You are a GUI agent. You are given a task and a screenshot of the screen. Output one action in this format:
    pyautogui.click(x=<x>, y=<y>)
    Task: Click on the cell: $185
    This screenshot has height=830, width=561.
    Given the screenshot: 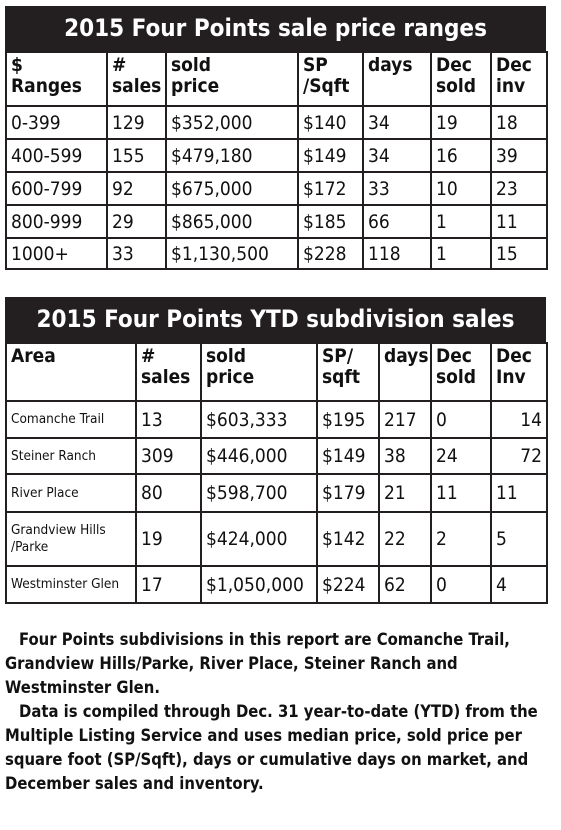 What is the action you would take?
    pyautogui.click(x=330, y=221)
    